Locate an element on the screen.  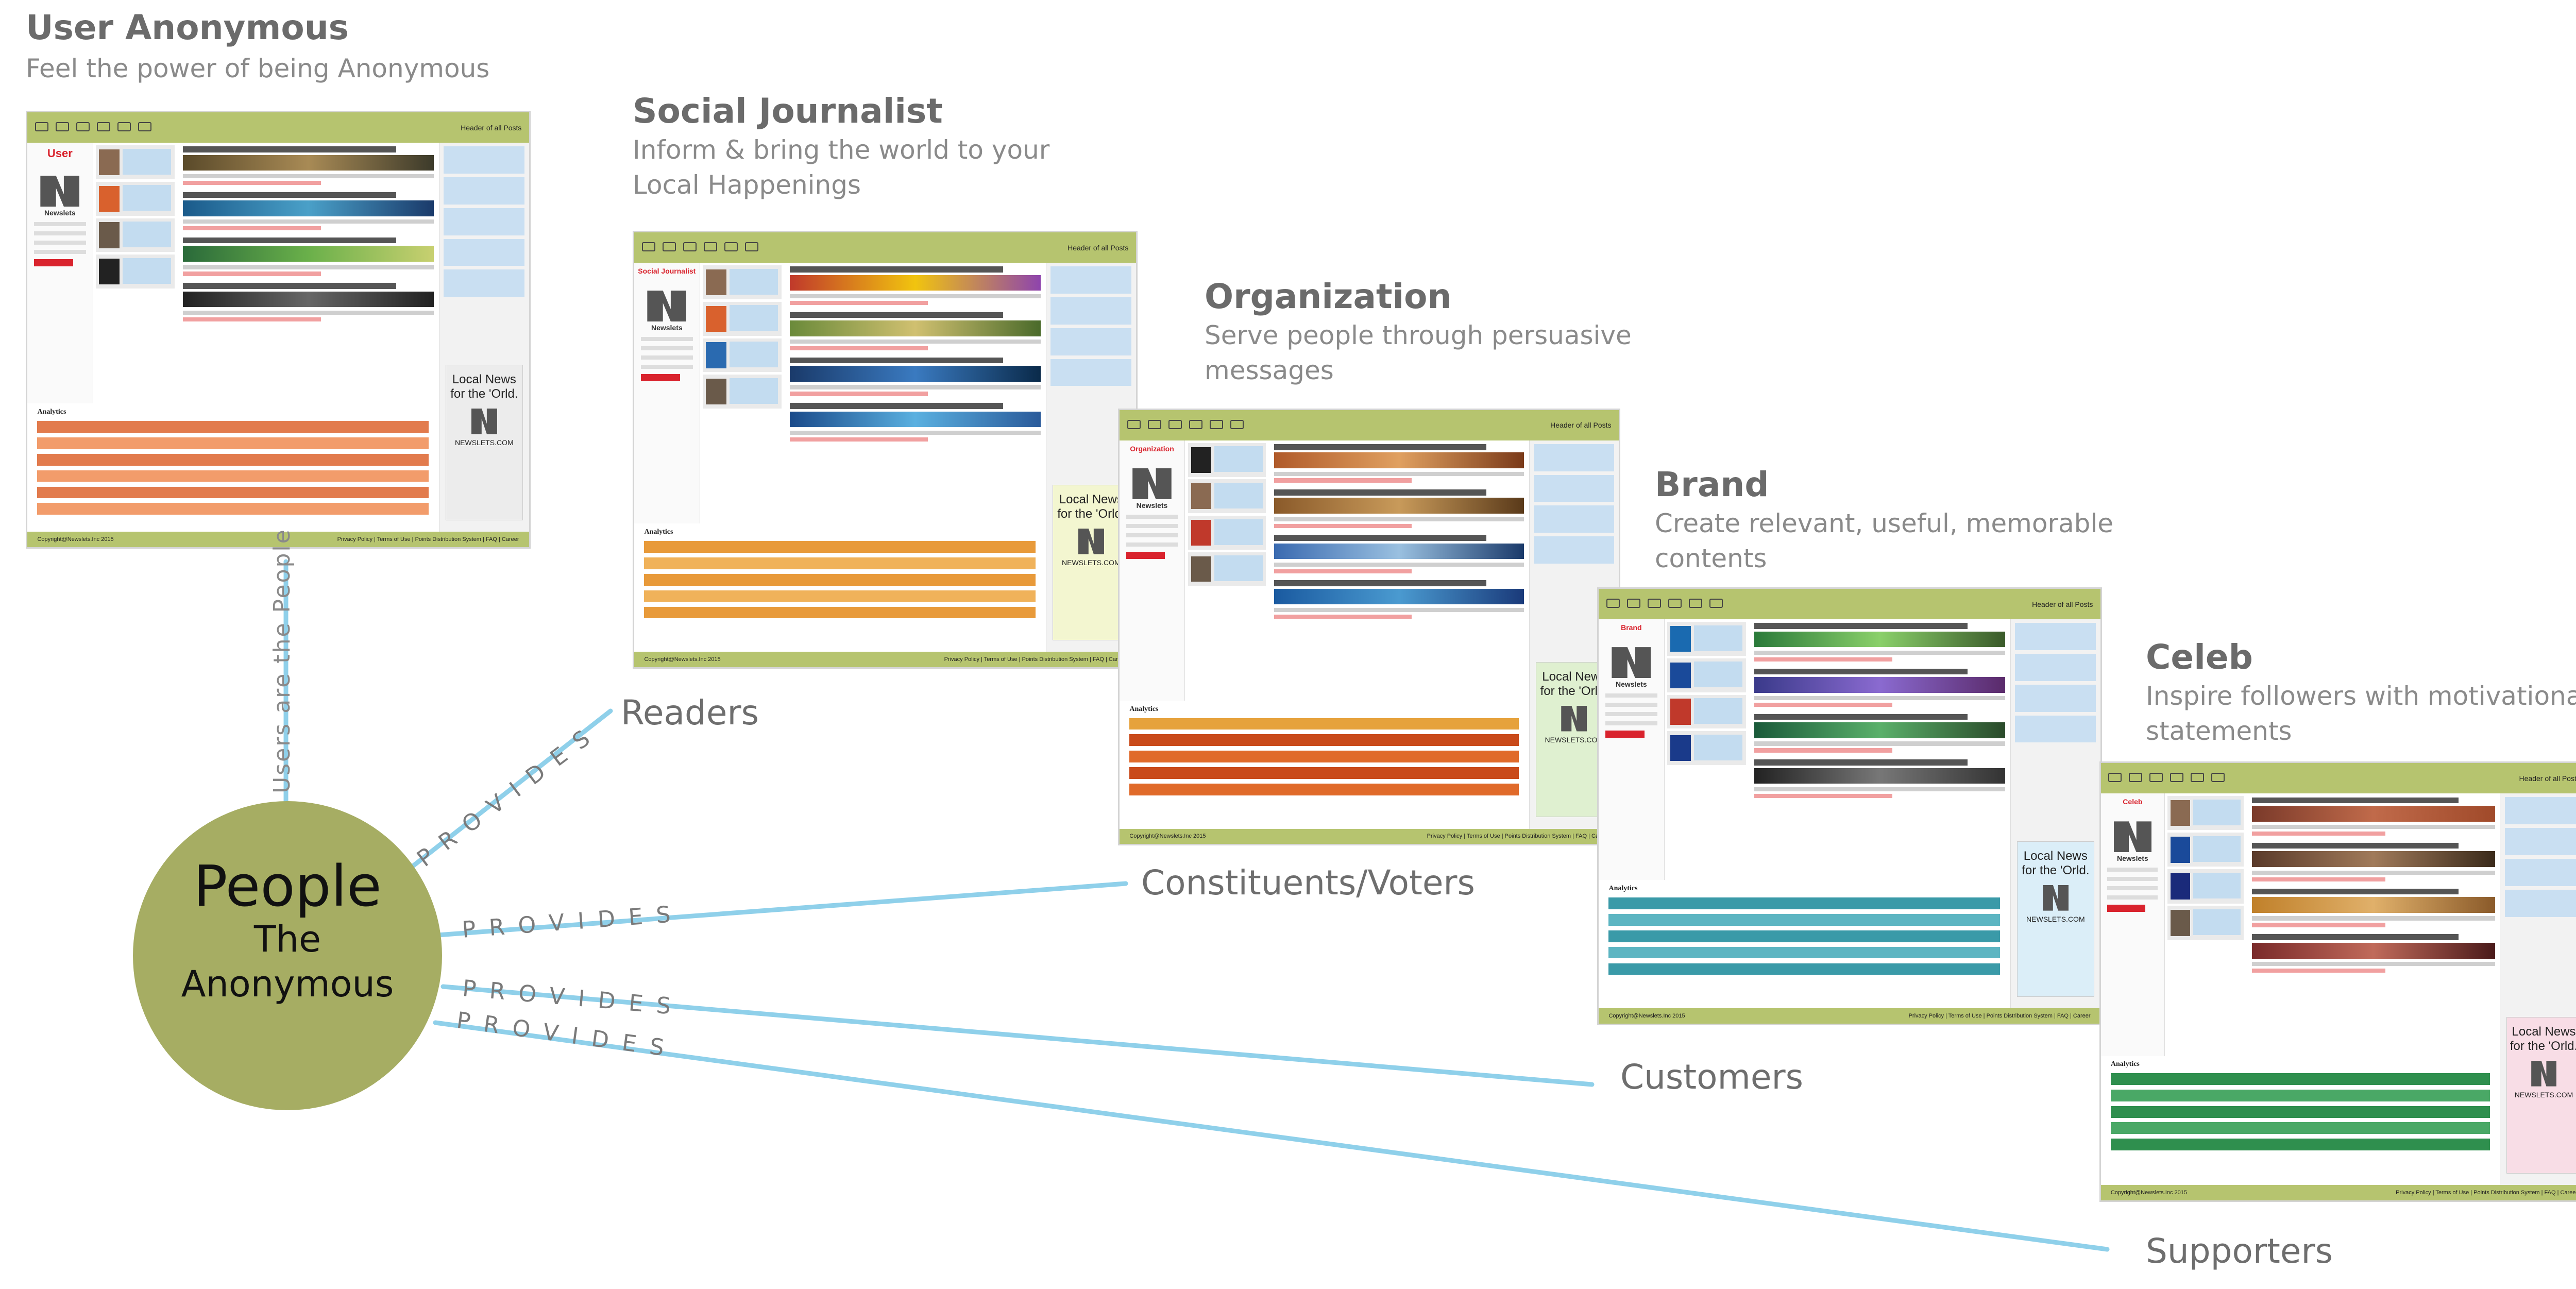
left-panel-title: Organization is located at coordinates (1152, 448).